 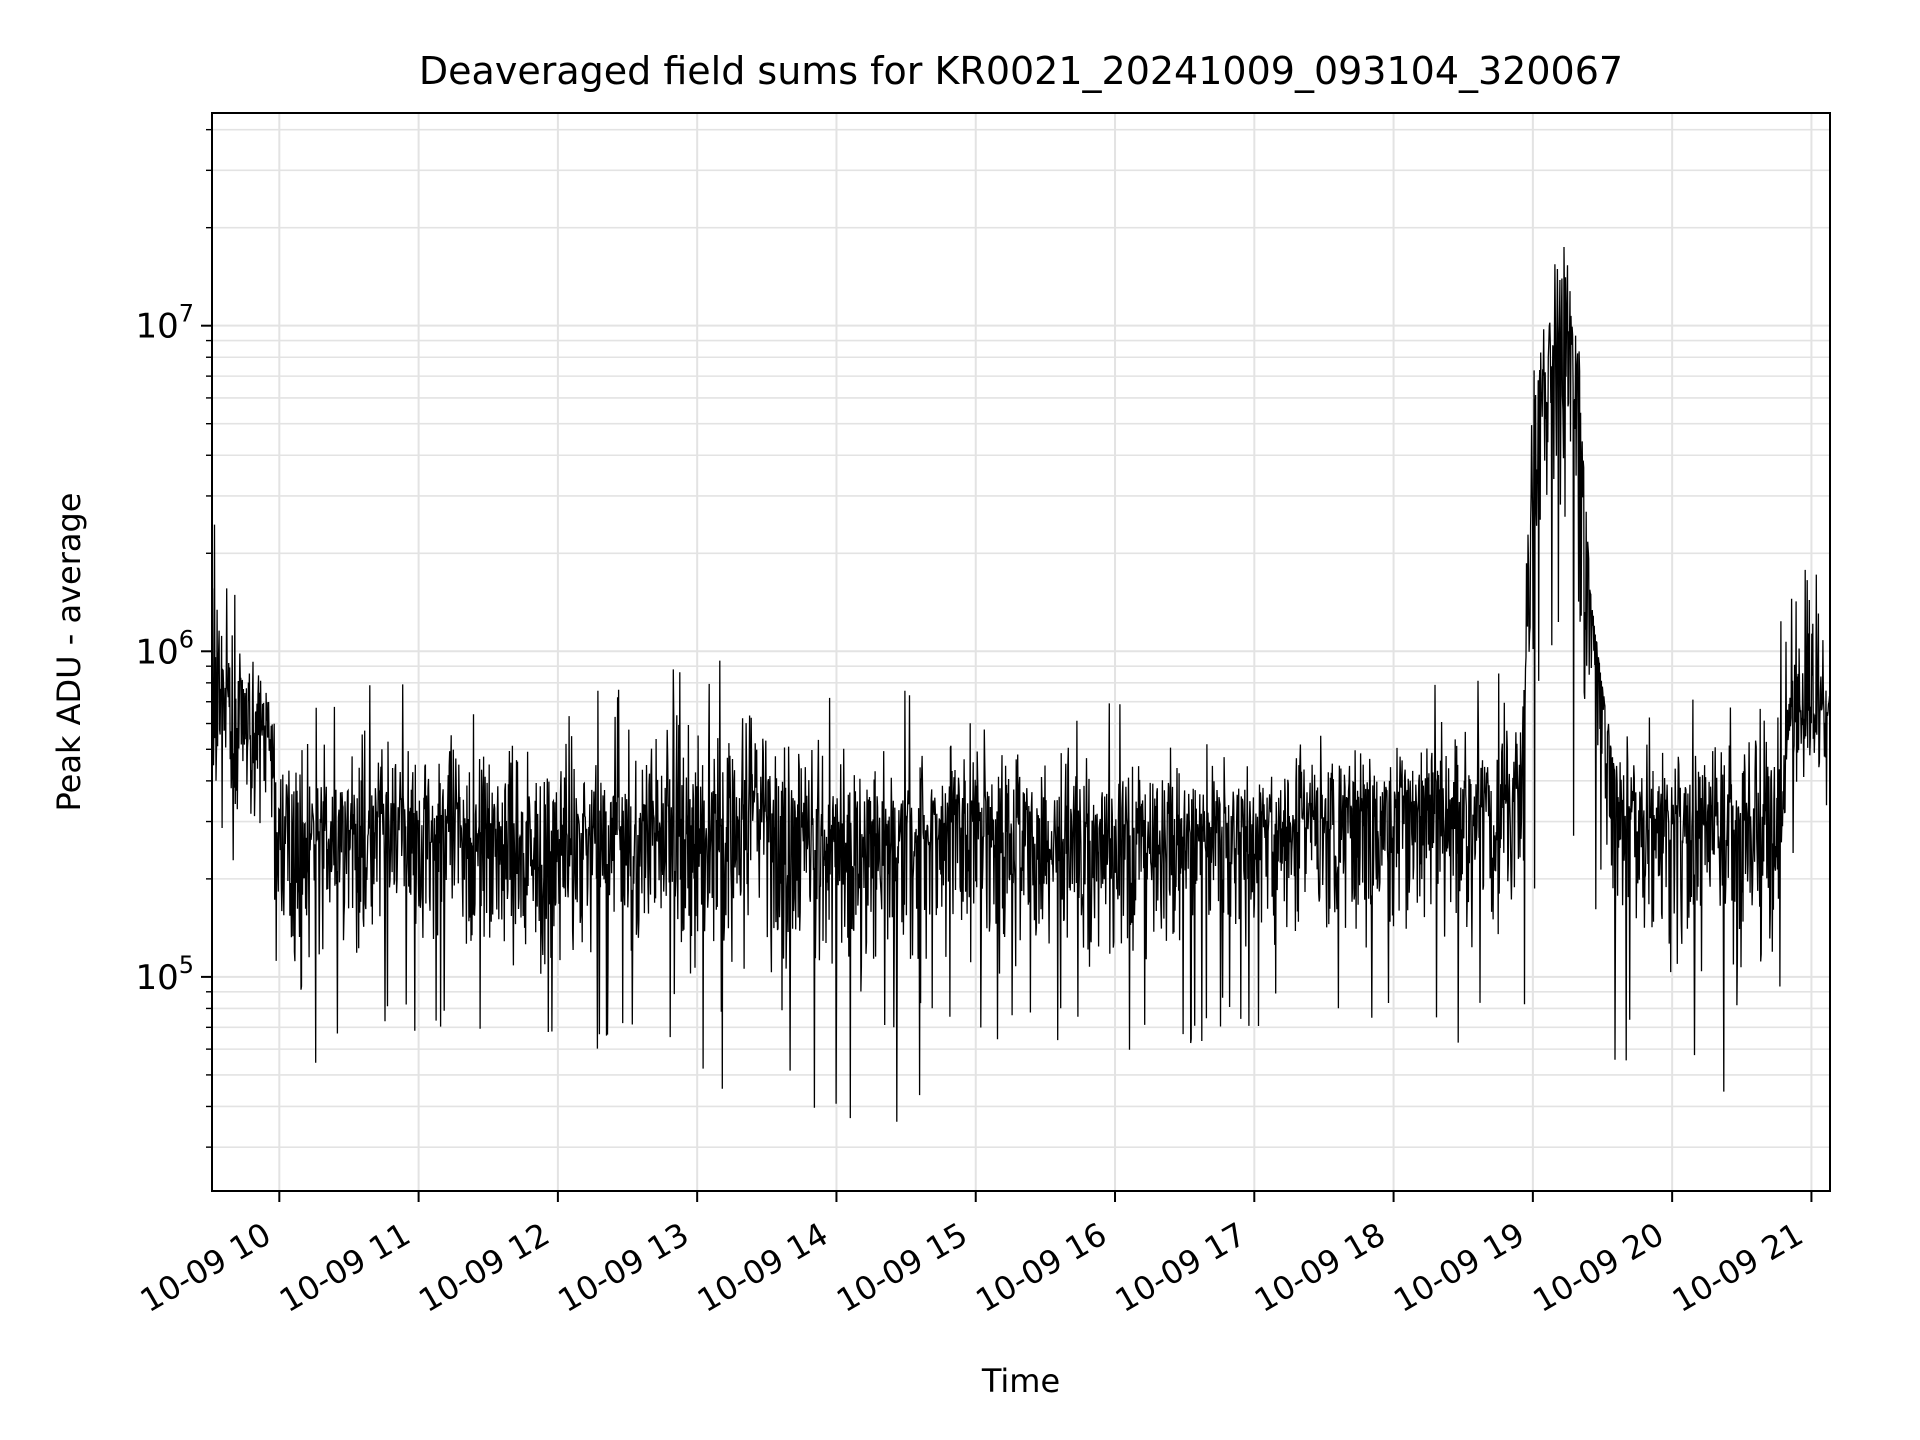 I want to click on y-tick-label: 10⁶, so click(x=164, y=648).